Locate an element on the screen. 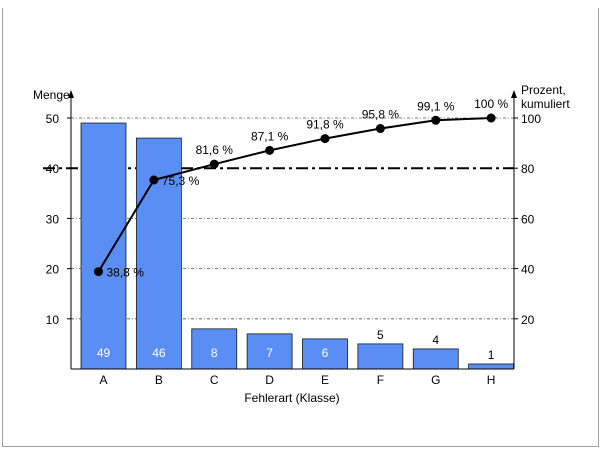 The image size is (600, 449). x-tick-label: H is located at coordinates (491, 380).